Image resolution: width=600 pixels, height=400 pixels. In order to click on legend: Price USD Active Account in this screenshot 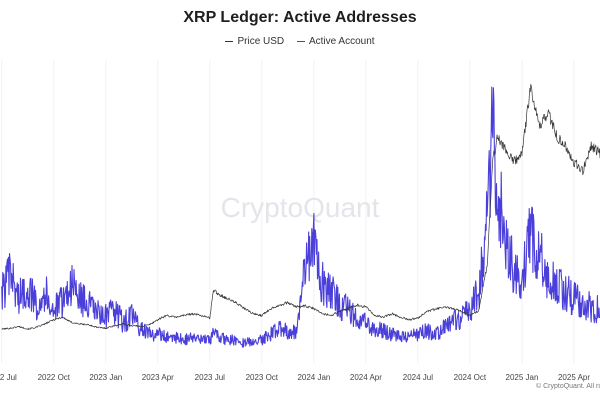, I will do `click(300, 40)`.